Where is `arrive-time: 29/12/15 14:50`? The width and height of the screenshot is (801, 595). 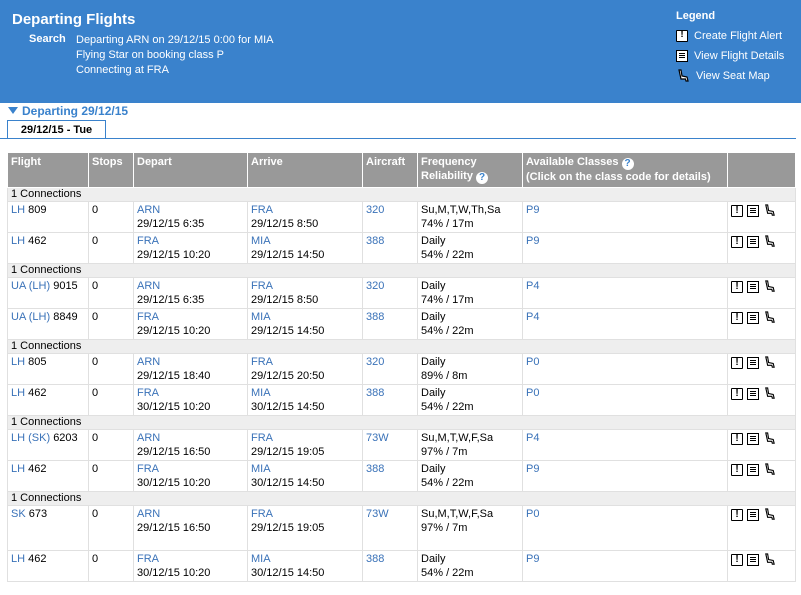 arrive-time: 29/12/15 14:50 is located at coordinates (288, 331).